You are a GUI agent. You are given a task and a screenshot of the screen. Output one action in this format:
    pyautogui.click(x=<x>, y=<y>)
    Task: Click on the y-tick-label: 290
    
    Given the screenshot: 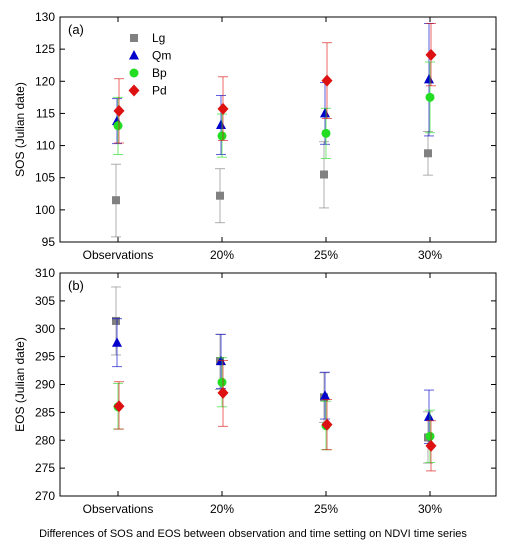 What is the action you would take?
    pyautogui.click(x=45, y=385)
    